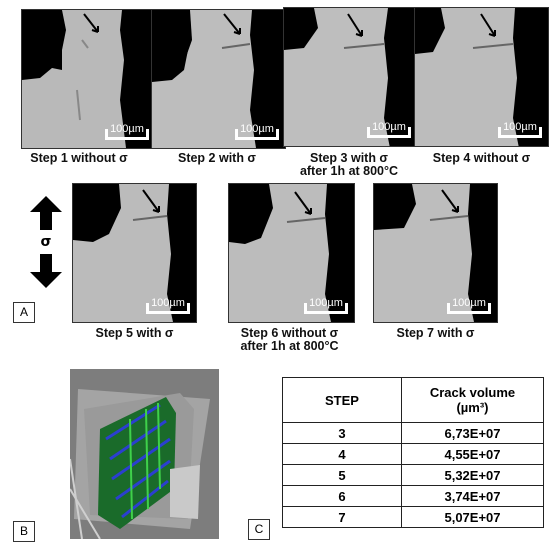 The image size is (549, 542). What do you see at coordinates (472, 517) in the screenshot?
I see `cell-volume: 5,07E+07` at bounding box center [472, 517].